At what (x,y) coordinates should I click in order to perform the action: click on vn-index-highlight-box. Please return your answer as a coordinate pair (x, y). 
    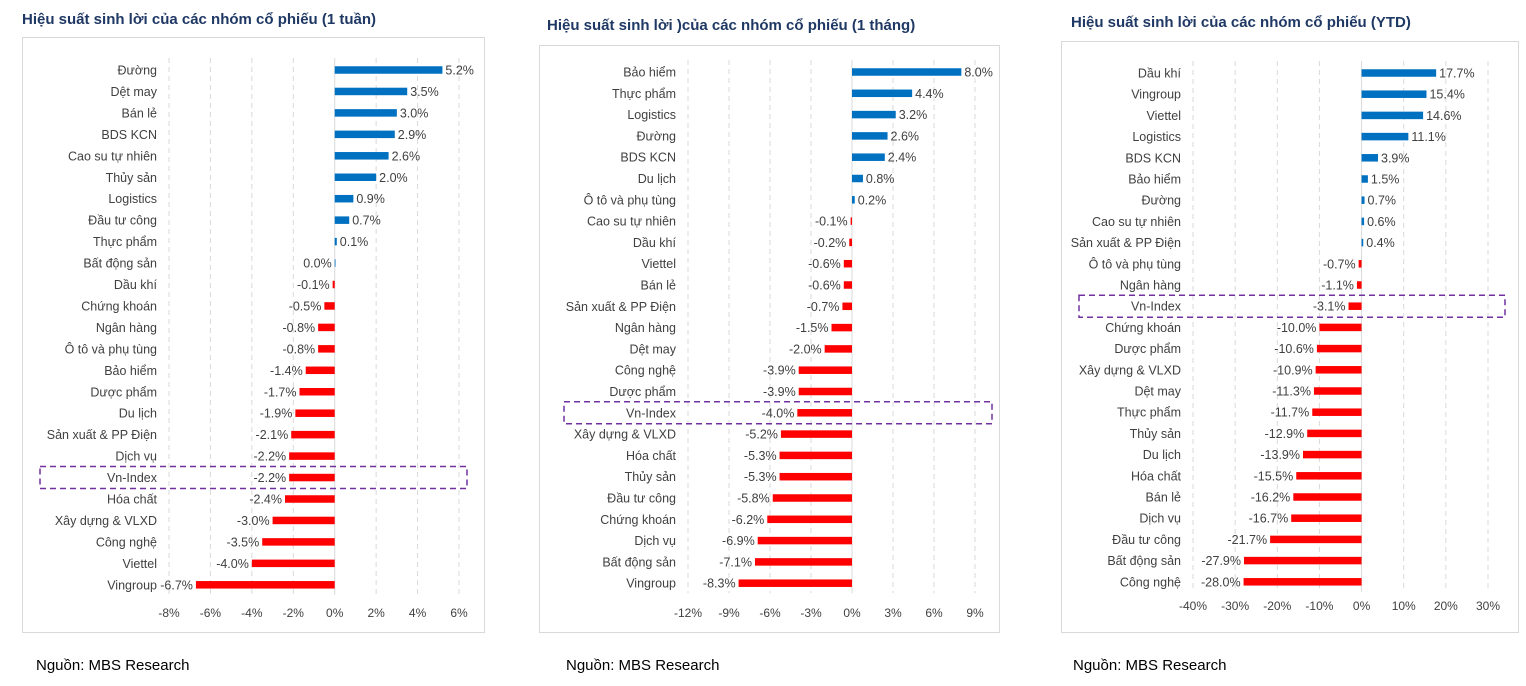
    Looking at the image, I should click on (778, 413).